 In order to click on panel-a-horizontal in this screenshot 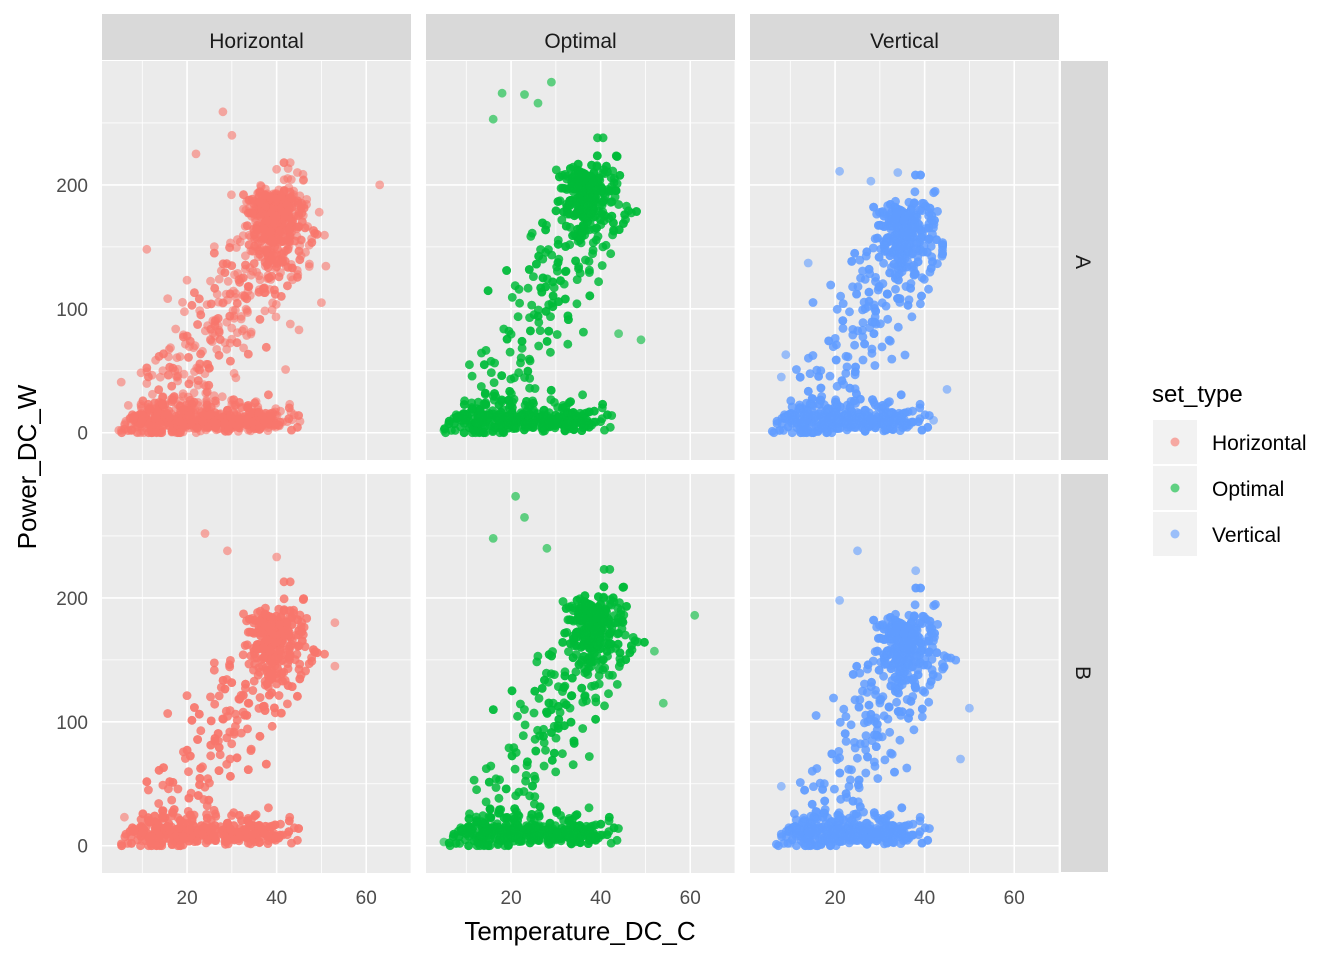, I will do `click(257, 260)`.